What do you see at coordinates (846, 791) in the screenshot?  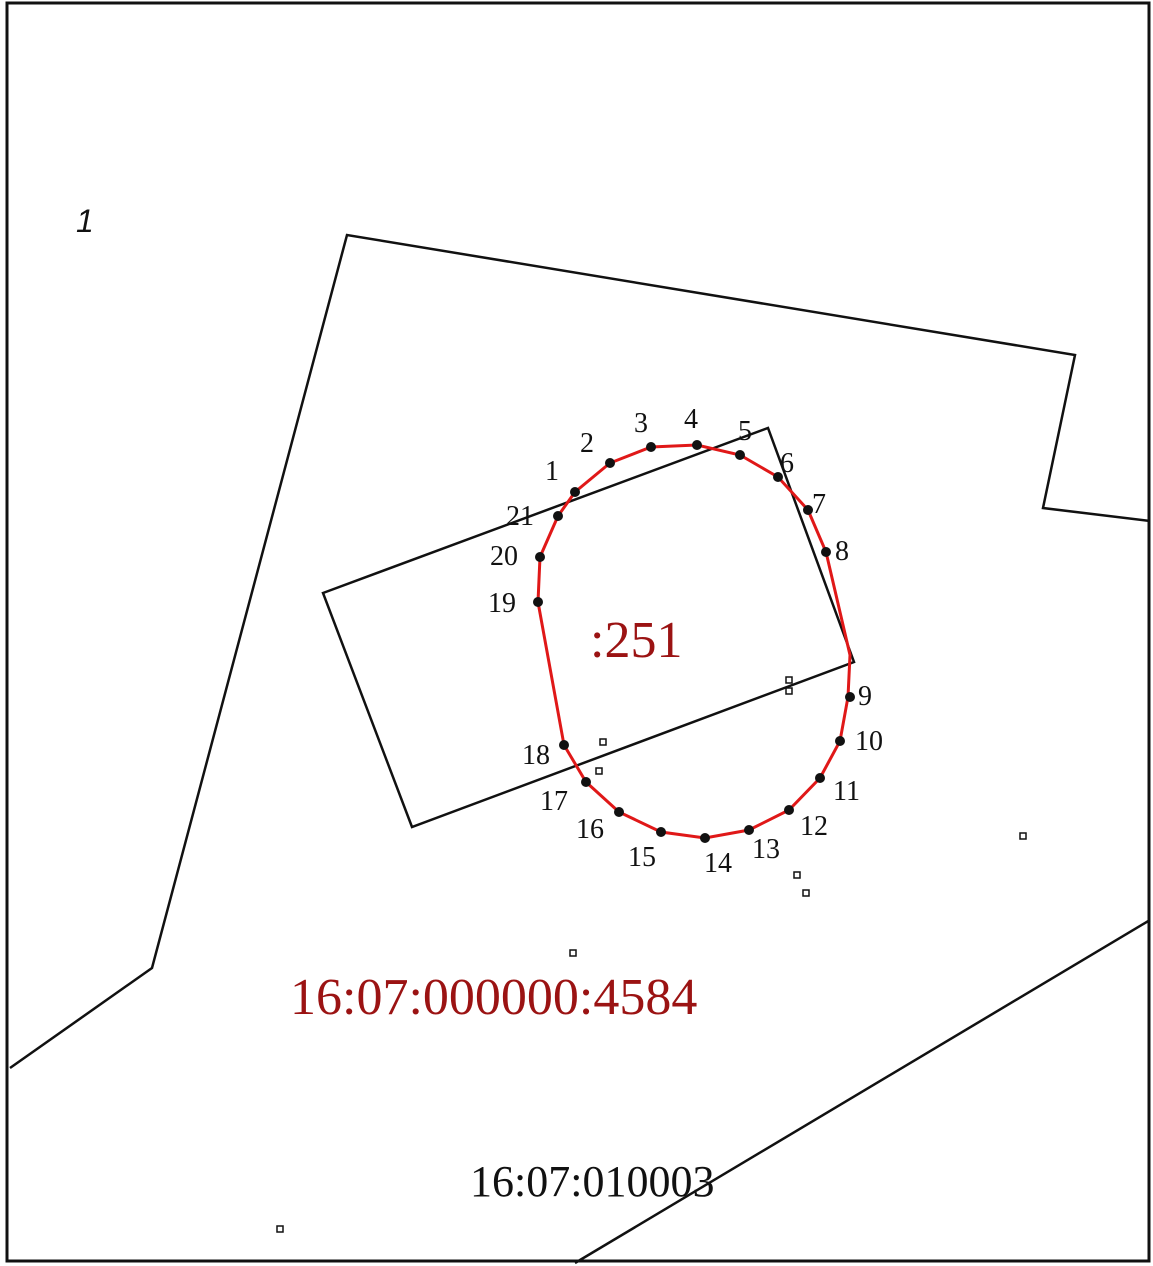 I see `contour-vertex-label: 11` at bounding box center [846, 791].